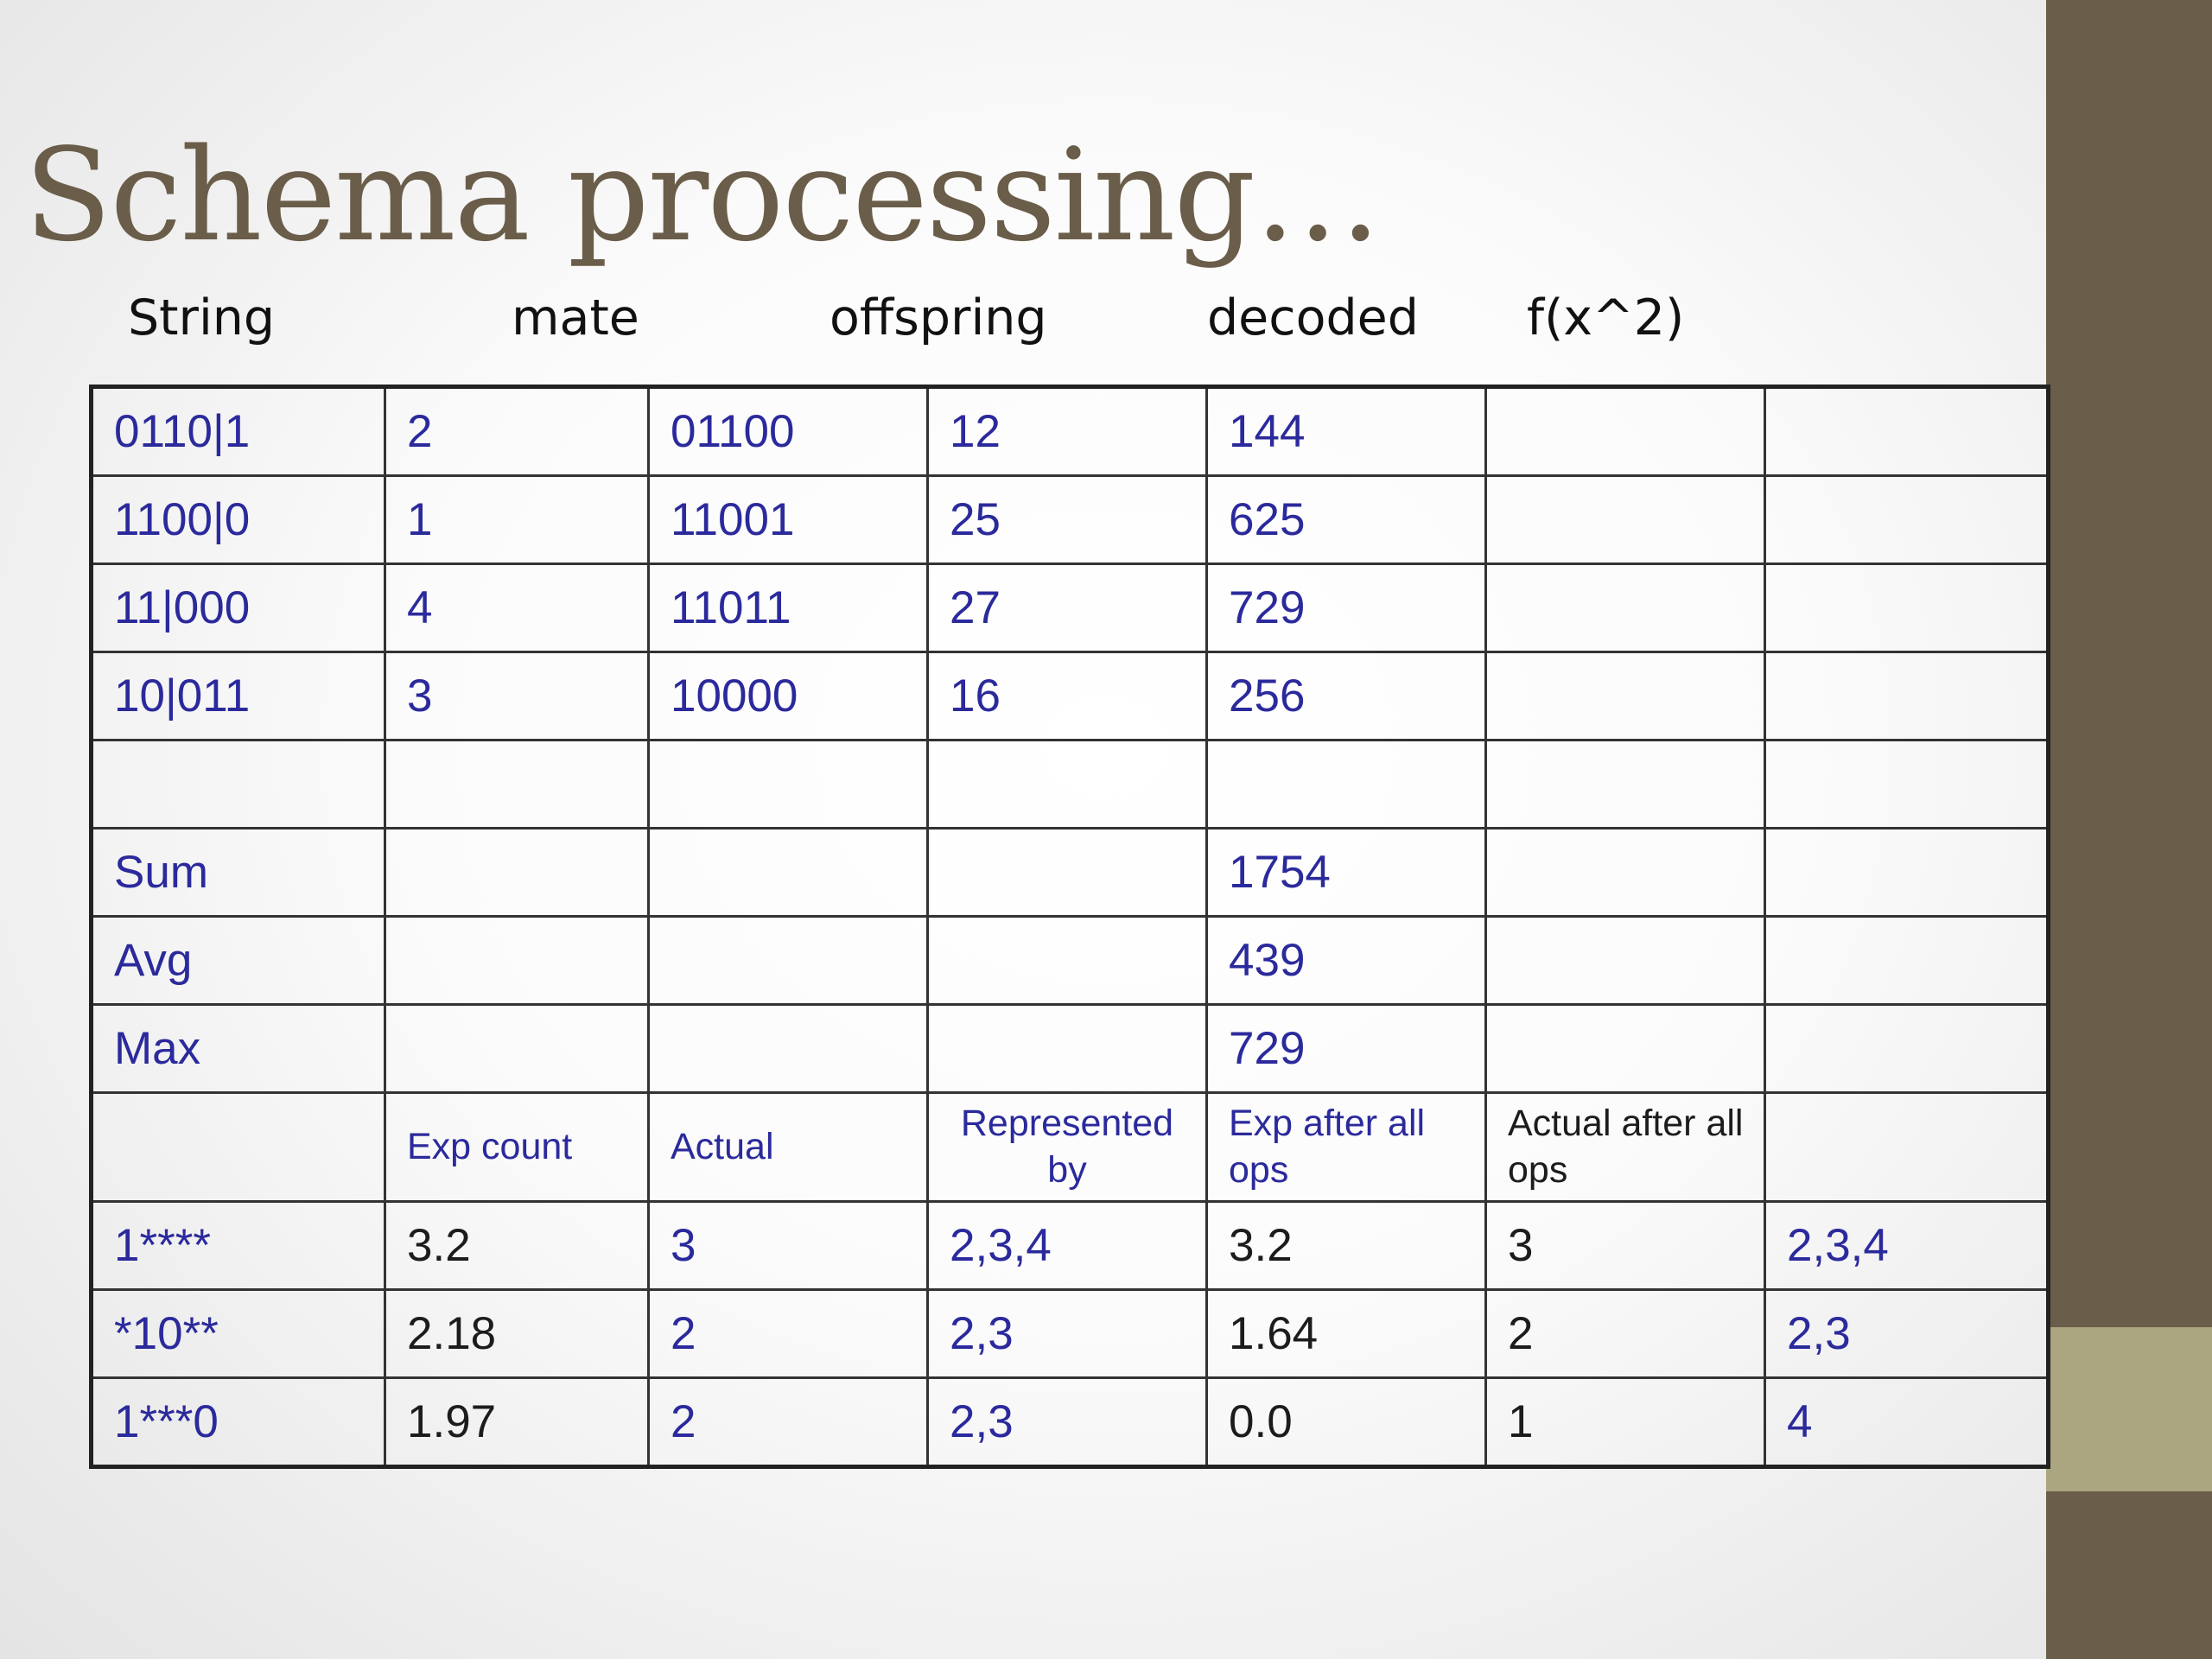 The image size is (2212, 1659). What do you see at coordinates (1067, 519) in the screenshot?
I see `table-cell: 25` at bounding box center [1067, 519].